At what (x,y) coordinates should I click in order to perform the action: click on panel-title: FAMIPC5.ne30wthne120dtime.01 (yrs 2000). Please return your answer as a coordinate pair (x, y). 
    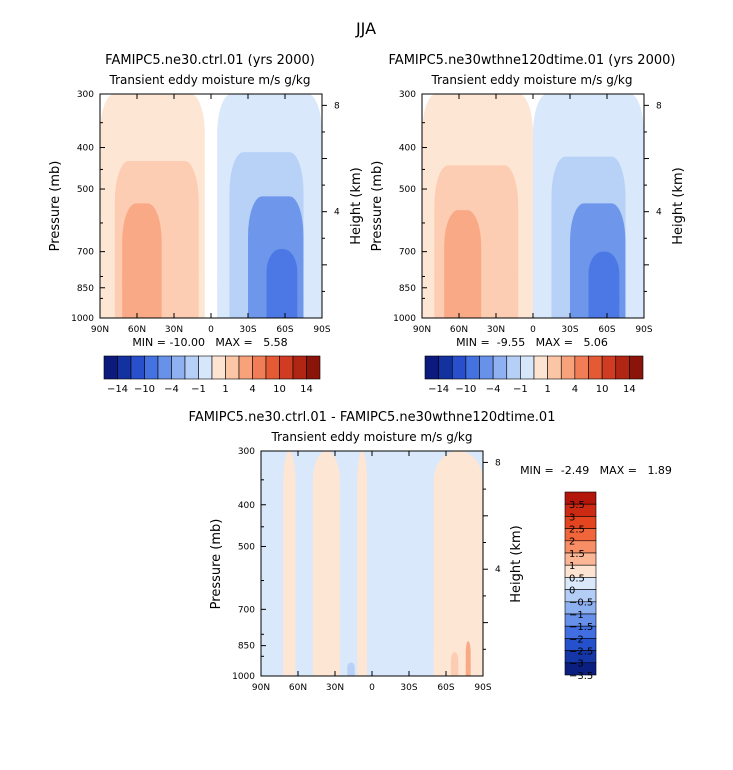
    Looking at the image, I should click on (532, 60).